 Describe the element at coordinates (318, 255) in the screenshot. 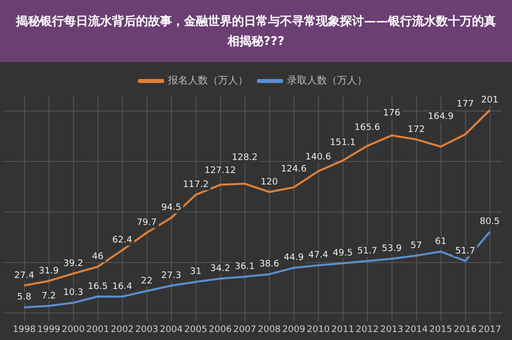

I see `data-label: 47.4` at that location.